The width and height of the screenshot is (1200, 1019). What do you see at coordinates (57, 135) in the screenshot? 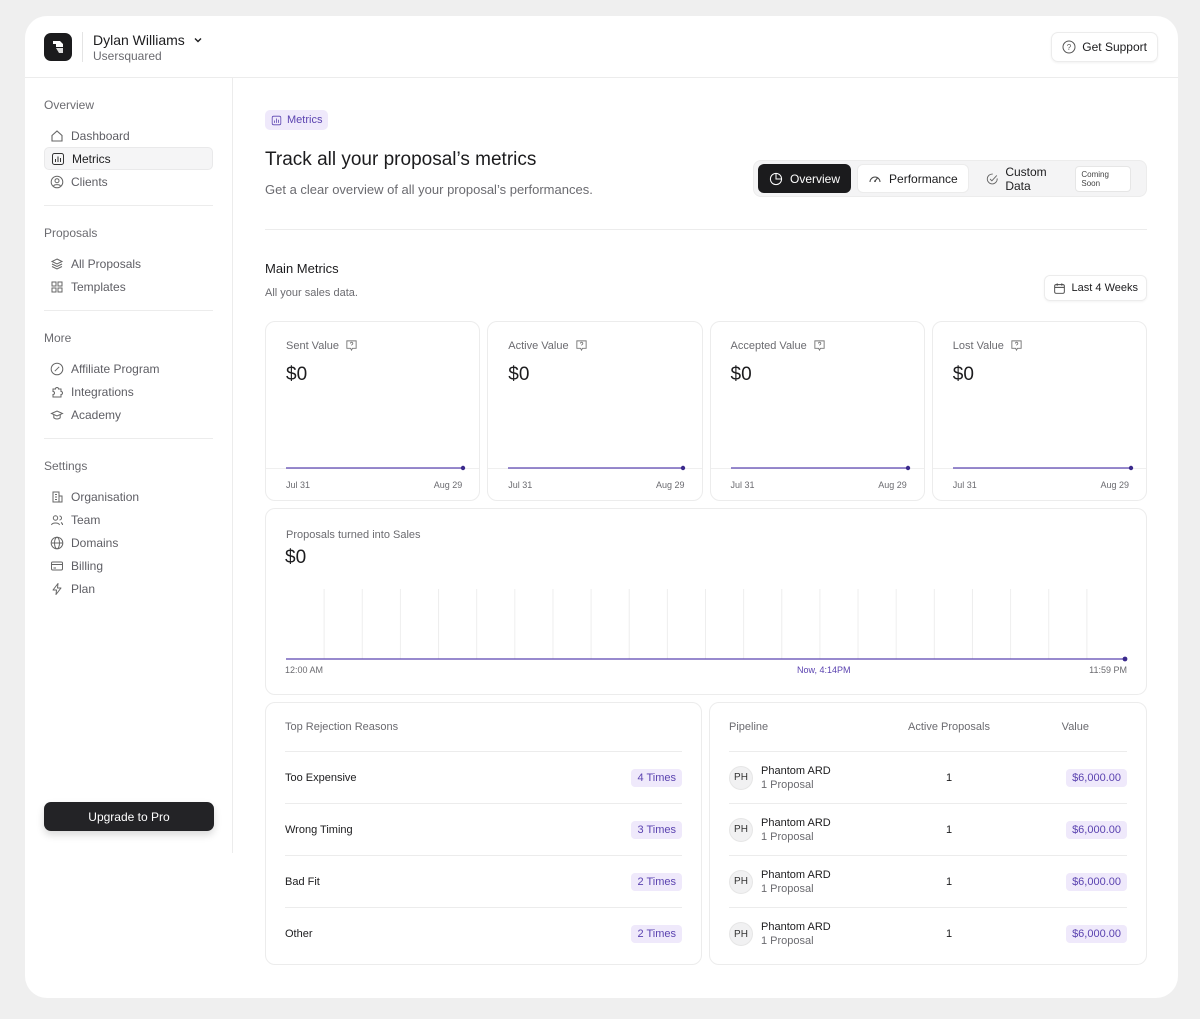
I see `home-icon` at bounding box center [57, 135].